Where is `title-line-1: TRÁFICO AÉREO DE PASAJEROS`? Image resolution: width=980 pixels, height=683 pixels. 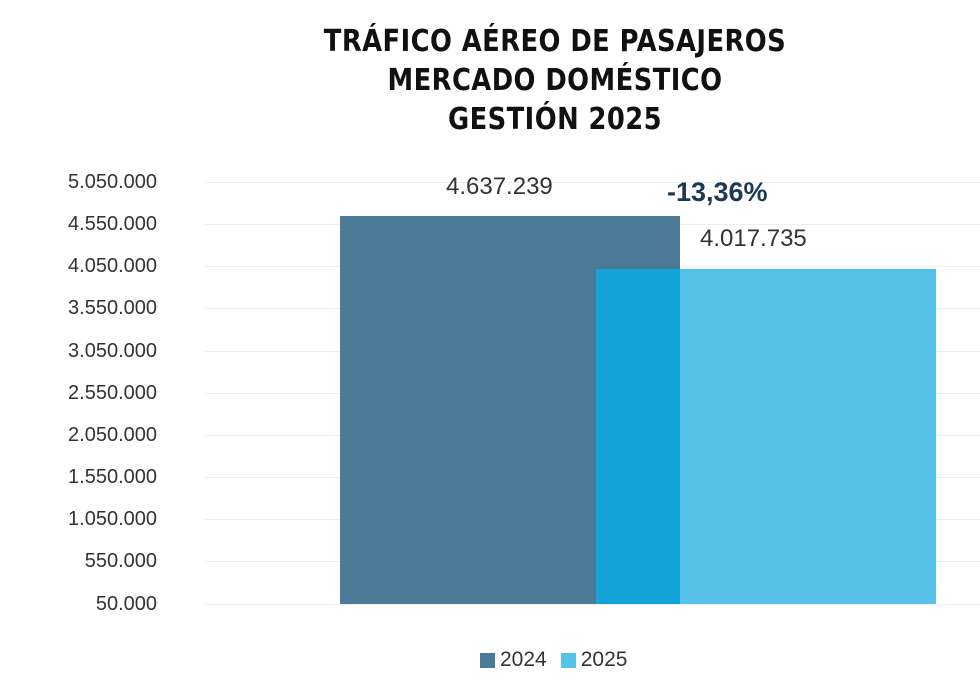 title-line-1: TRÁFICO AÉREO DE PASAJEROS is located at coordinates (555, 41).